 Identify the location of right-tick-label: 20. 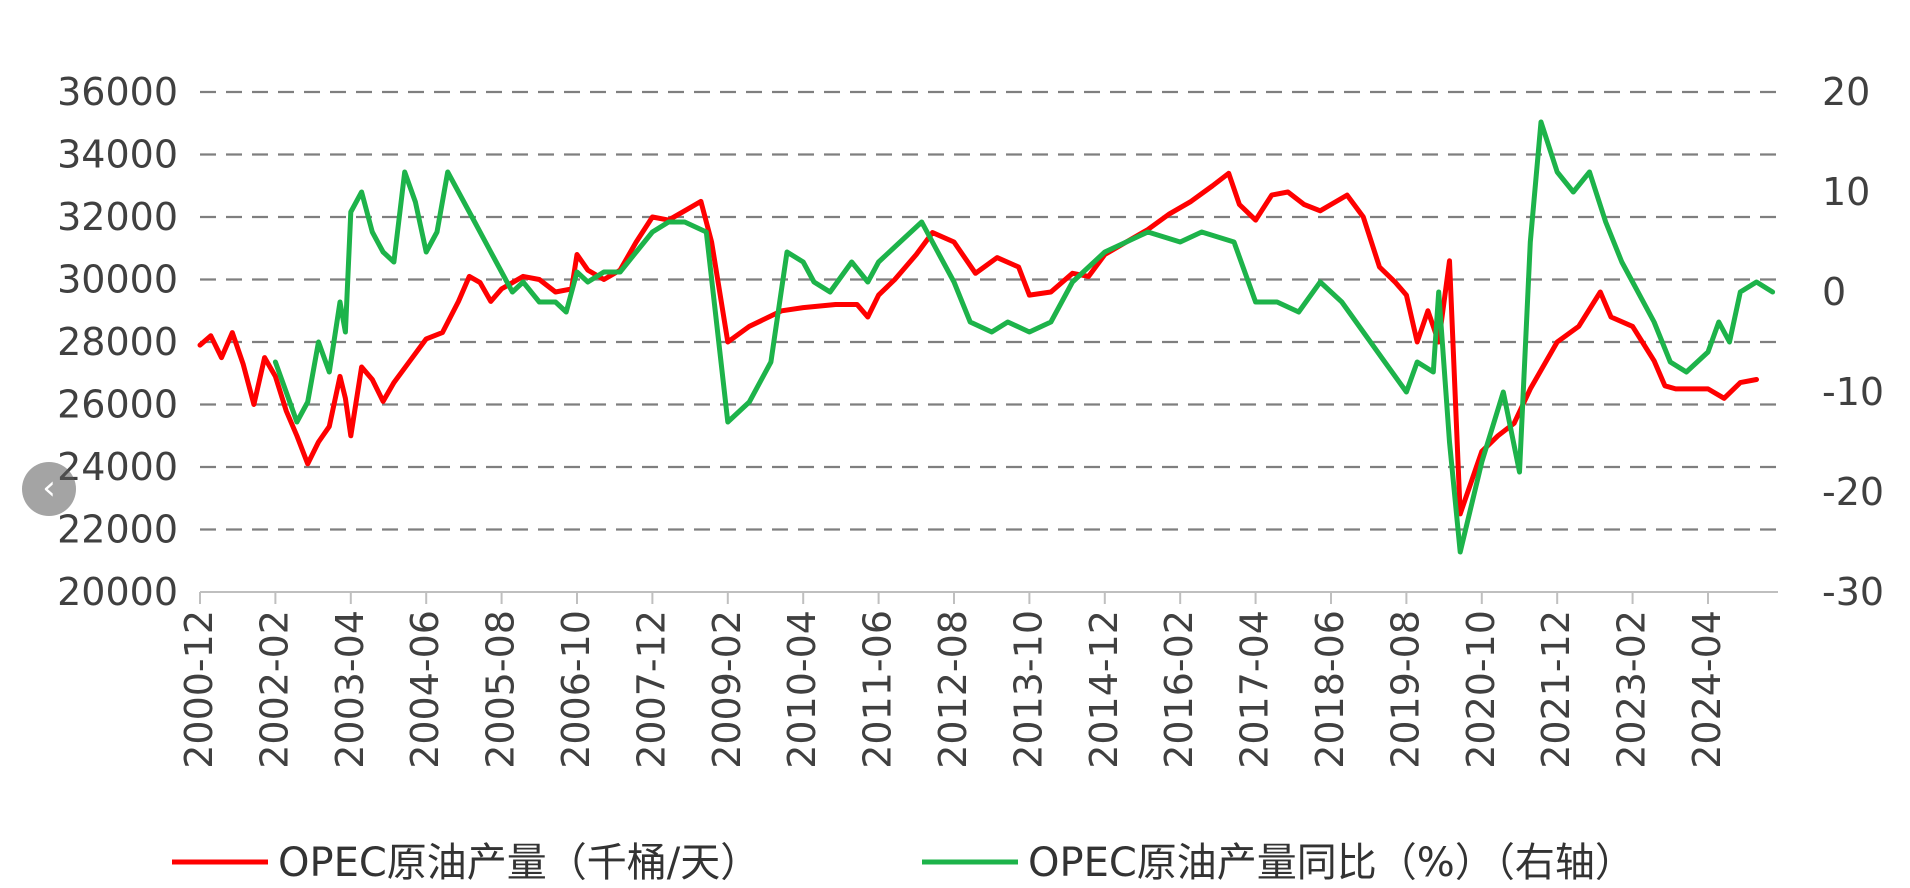
(1846, 92).